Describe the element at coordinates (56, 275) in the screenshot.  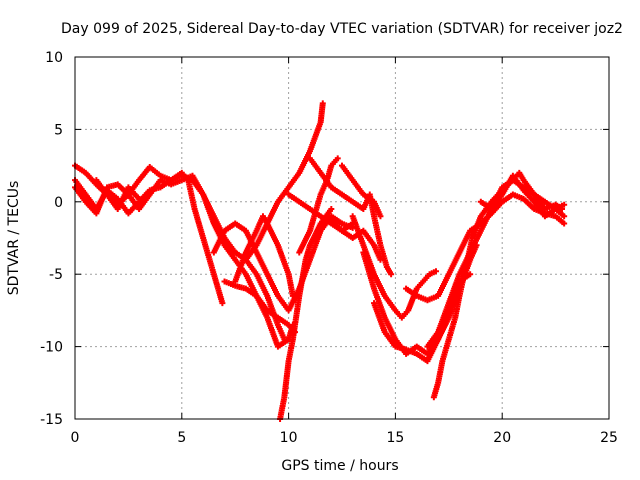
I see `y-tick-label: -5` at that location.